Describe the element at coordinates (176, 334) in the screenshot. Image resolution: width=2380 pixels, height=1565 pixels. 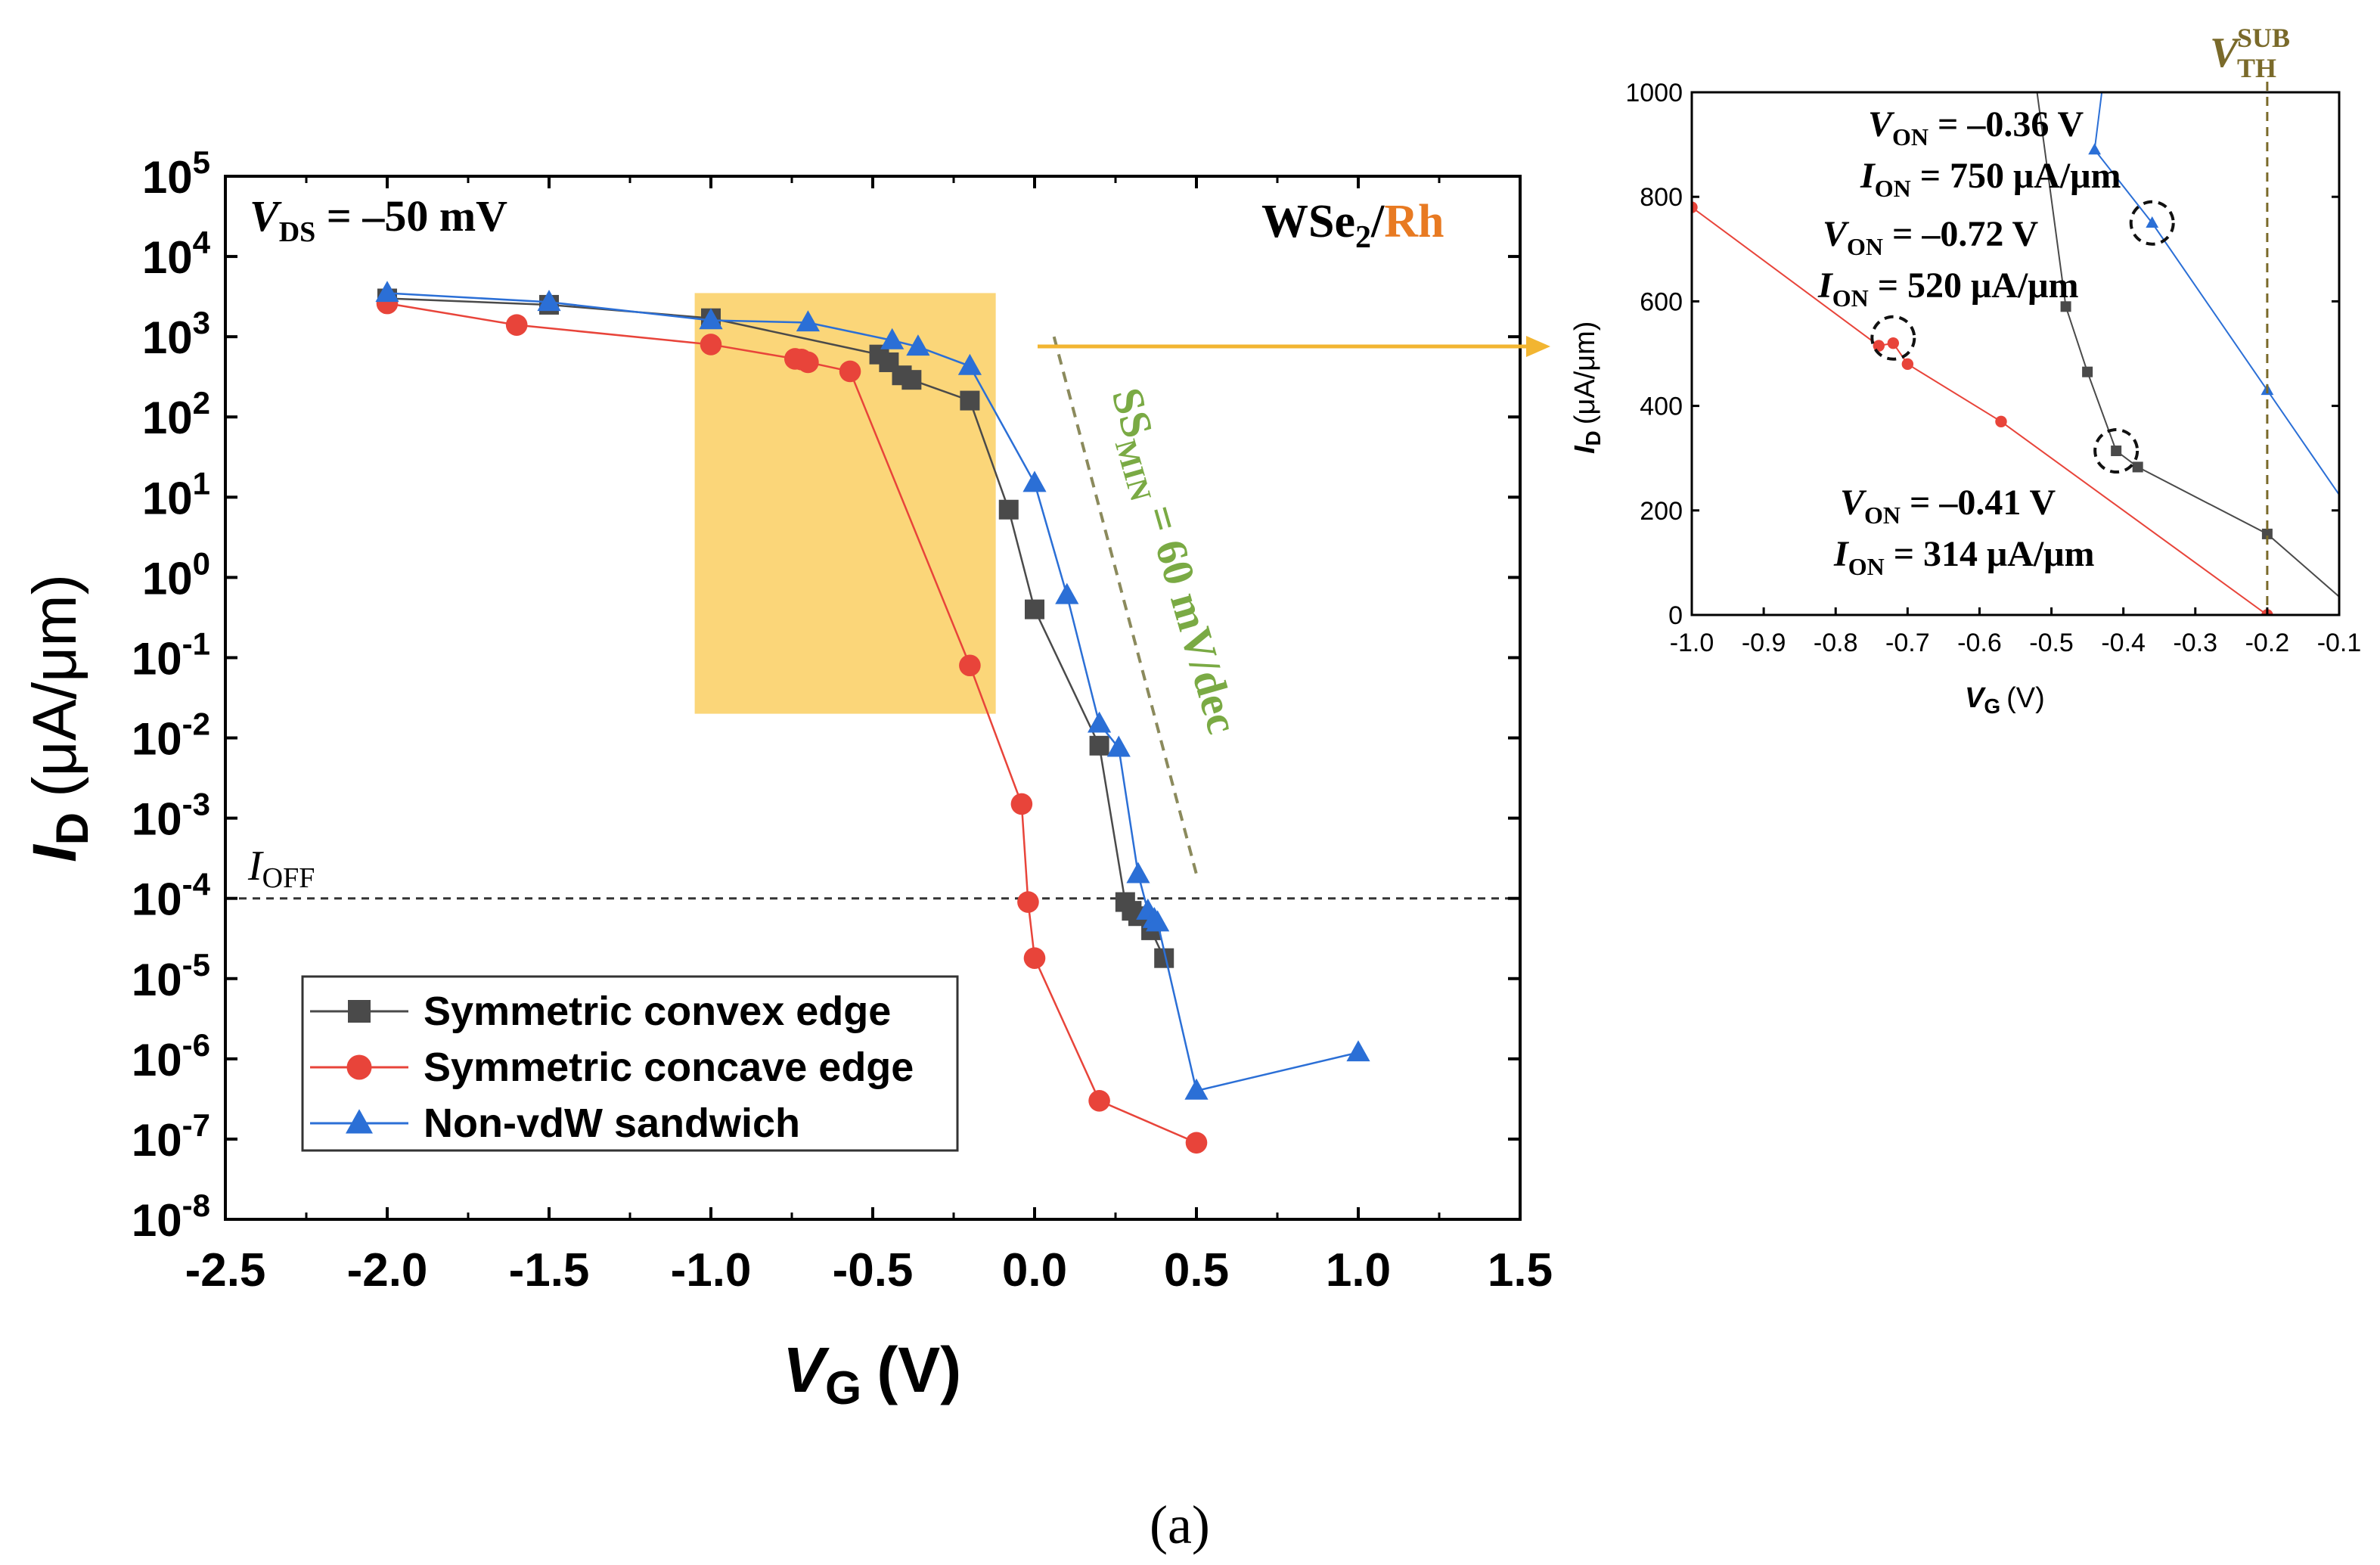
I see `main-y-tick-label: 10³` at that location.